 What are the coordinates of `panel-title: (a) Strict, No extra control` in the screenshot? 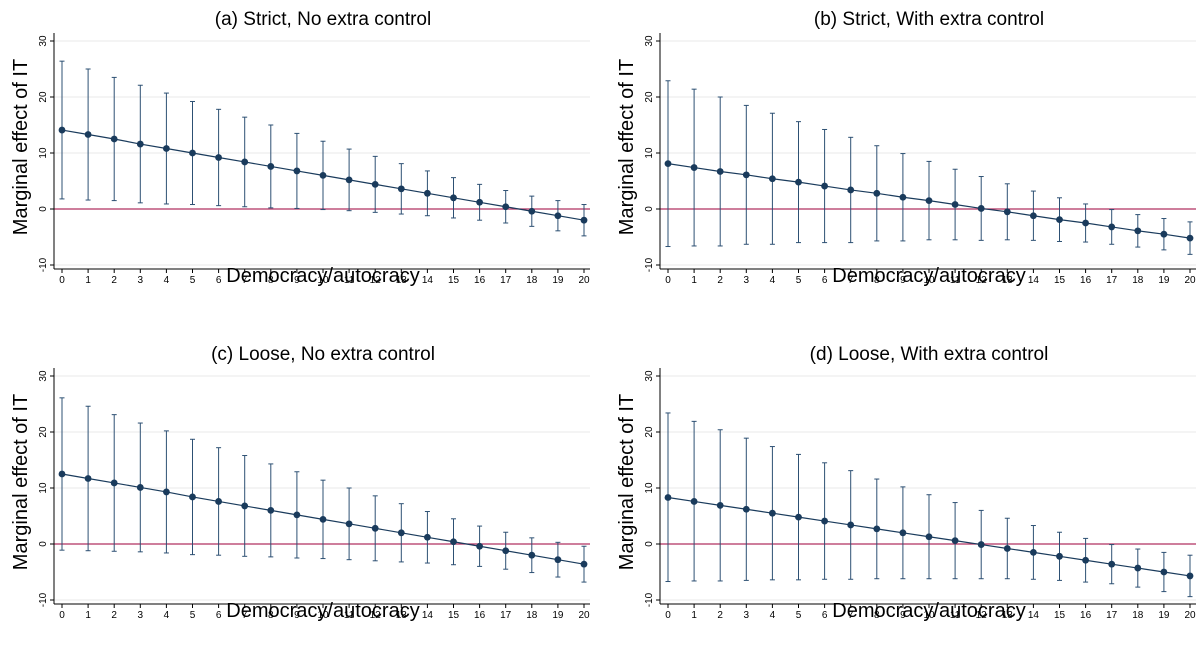 It's located at (323, 19).